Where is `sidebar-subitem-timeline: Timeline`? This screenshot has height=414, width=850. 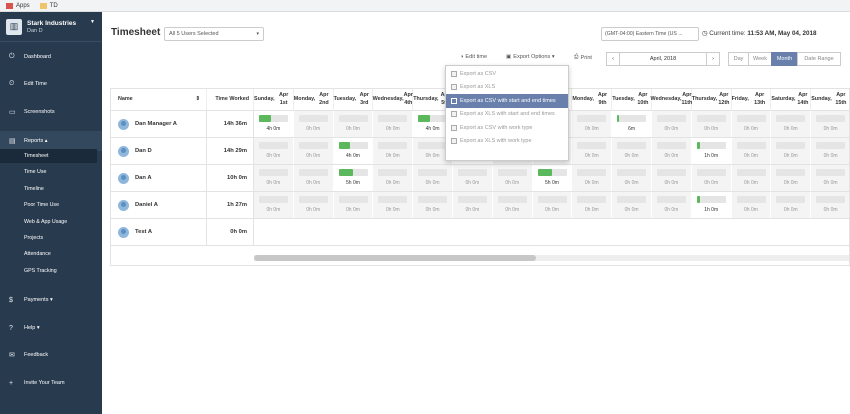 sidebar-subitem-timeline: Timeline is located at coordinates (34, 188).